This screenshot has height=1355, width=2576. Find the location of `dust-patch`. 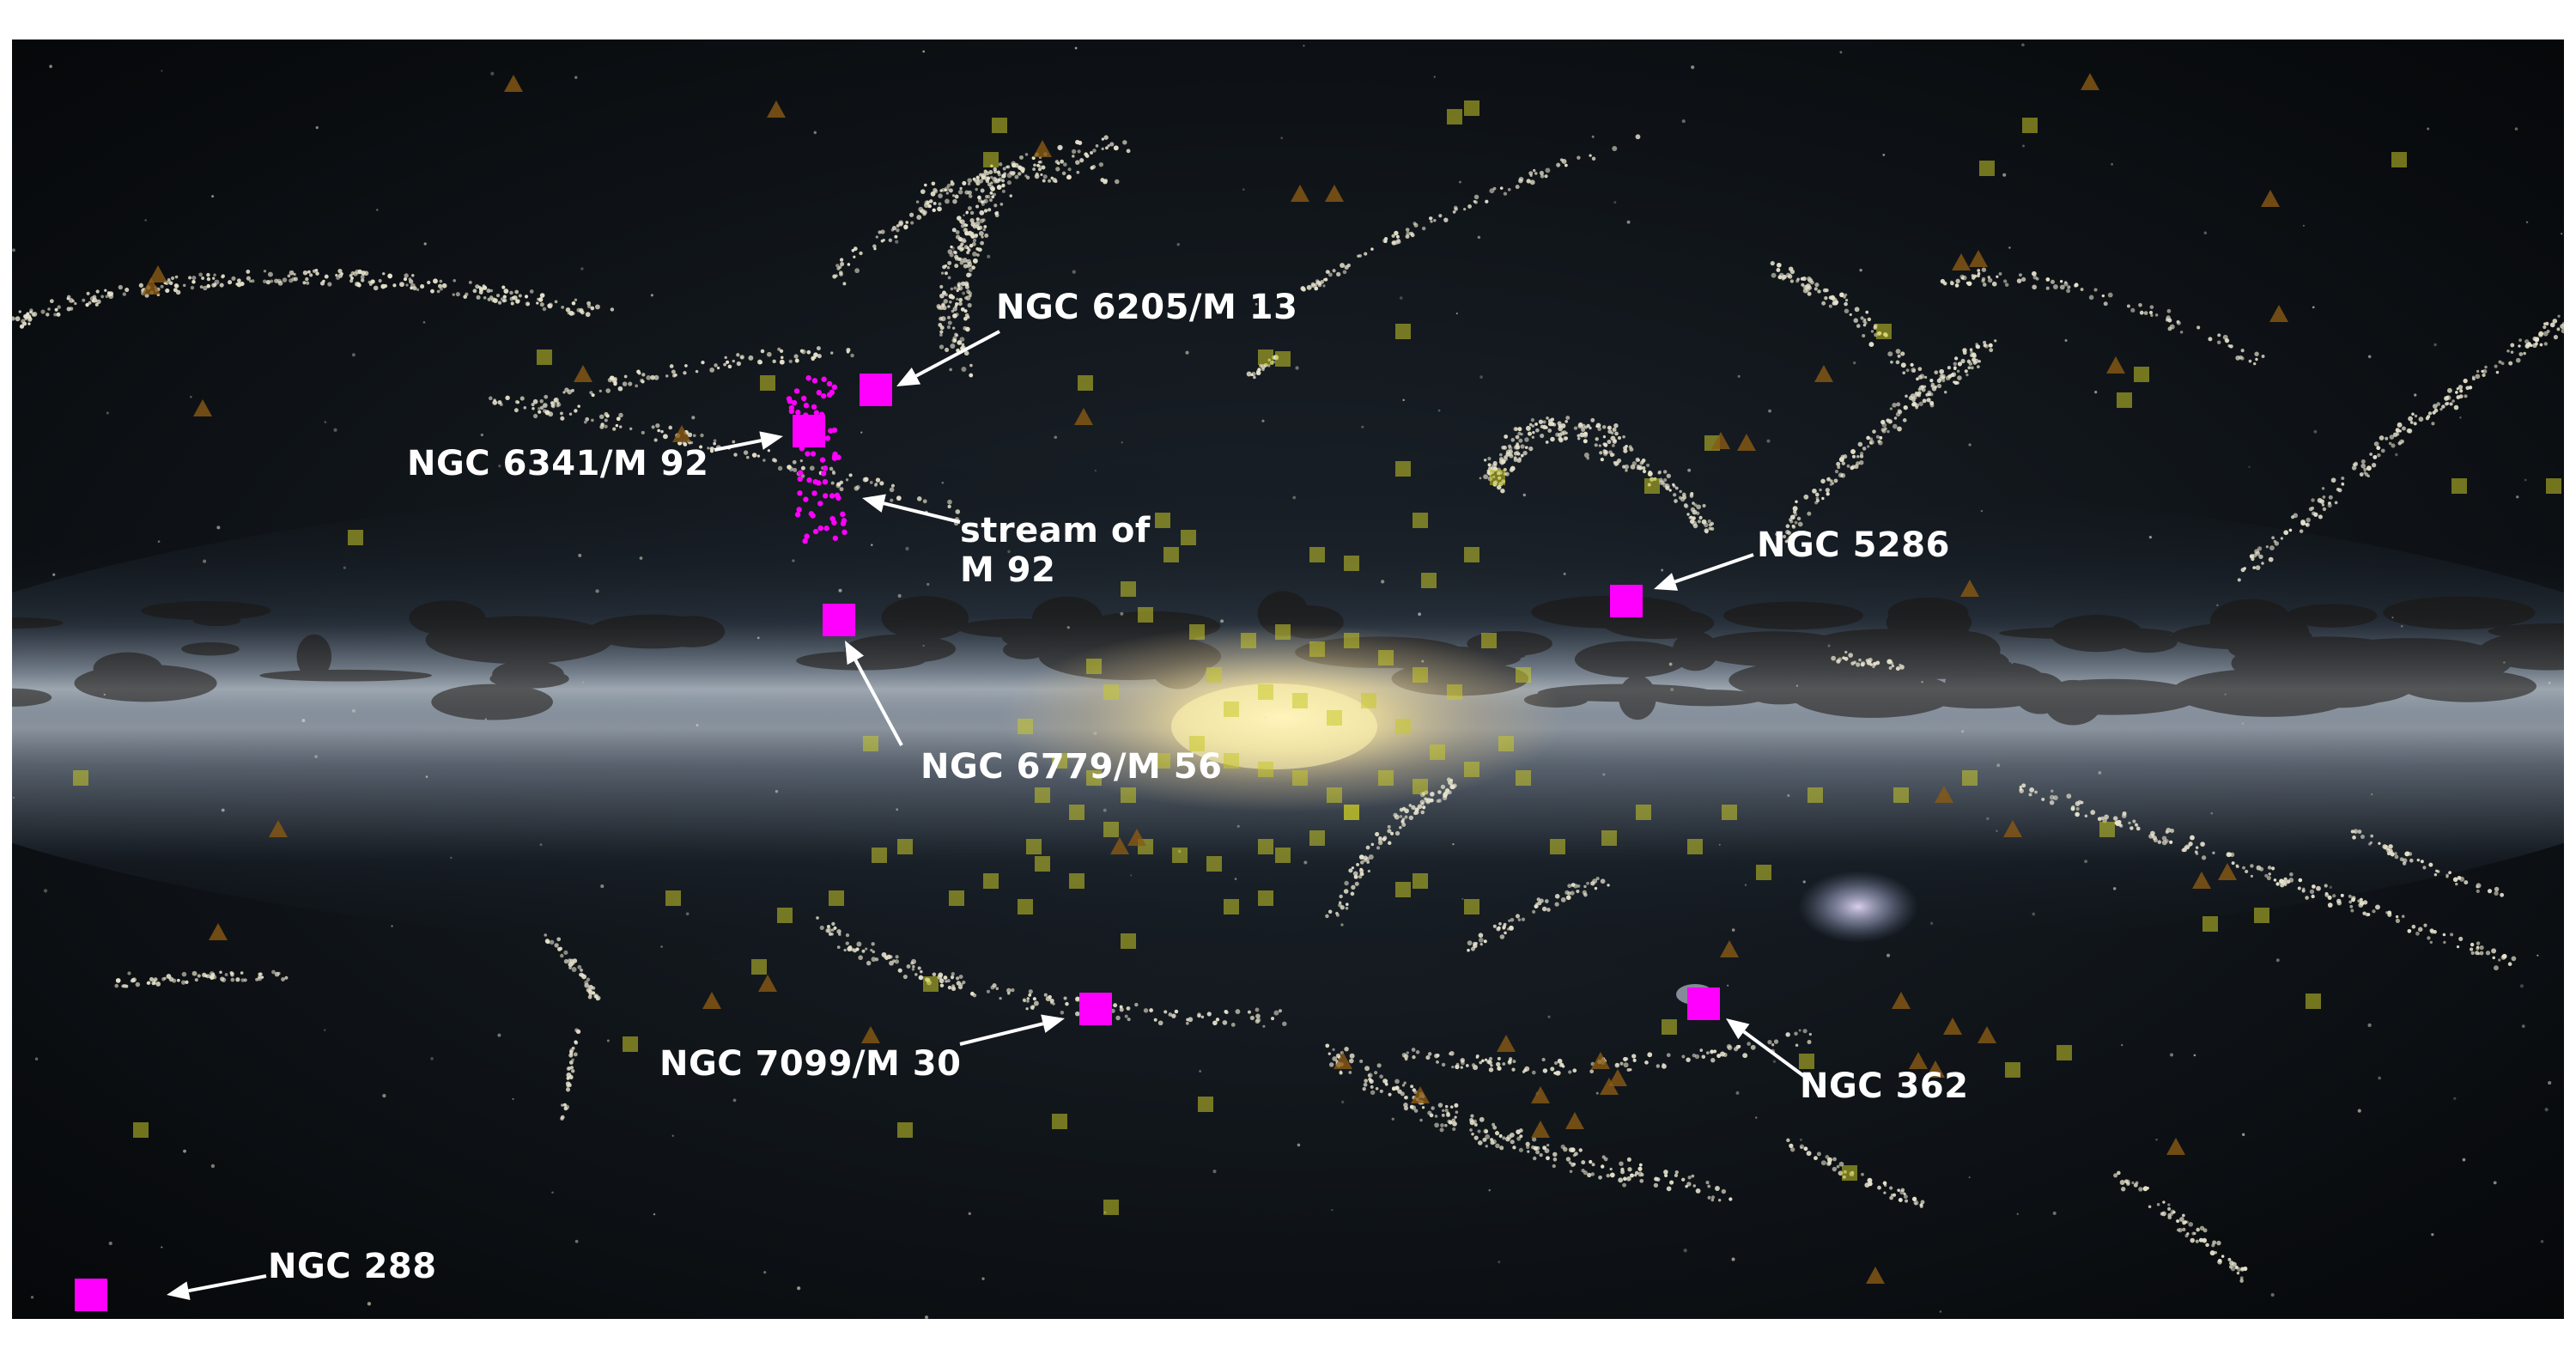

dust-patch is located at coordinates (2251, 622).